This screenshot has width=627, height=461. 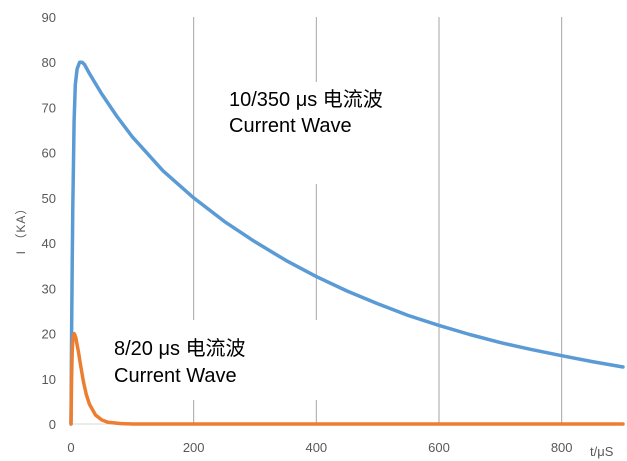 What do you see at coordinates (21, 228) in the screenshot?
I see `y-axis-label: I （KA）` at bounding box center [21, 228].